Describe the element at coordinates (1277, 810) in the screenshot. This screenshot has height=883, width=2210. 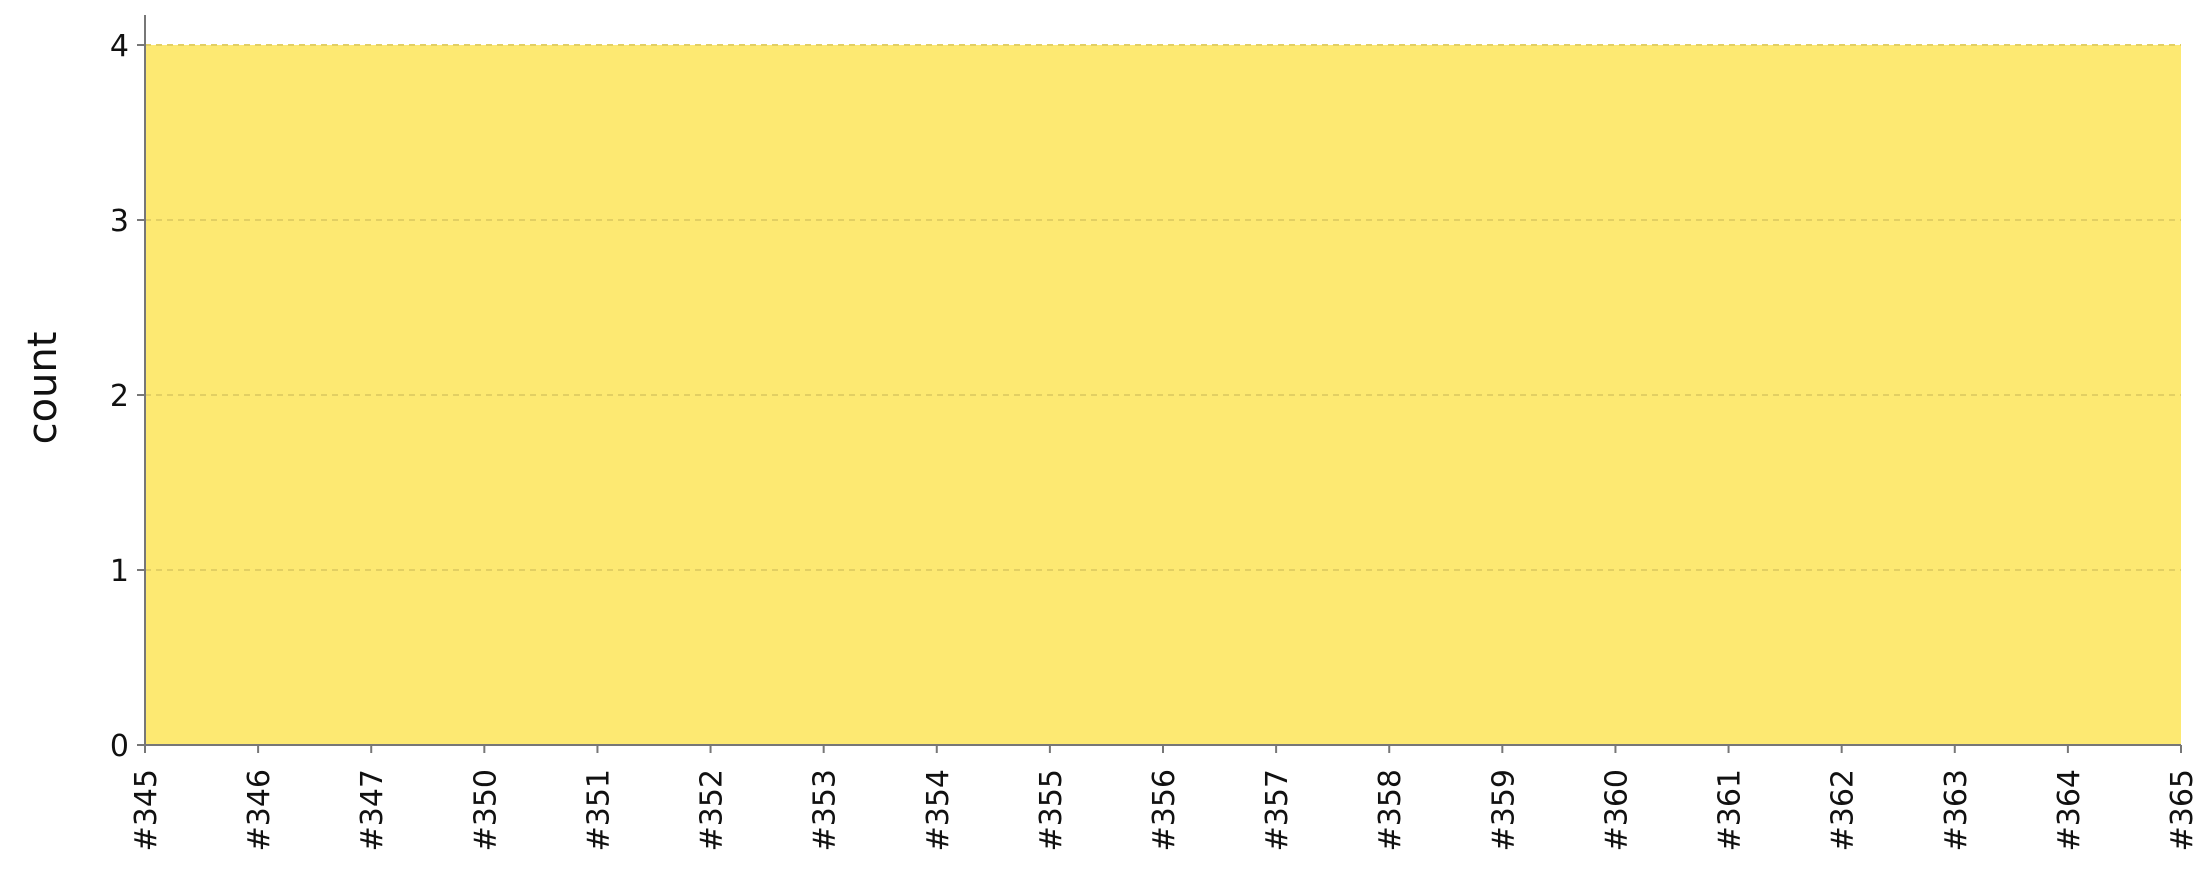
I see `x-tick-label: #357` at that location.